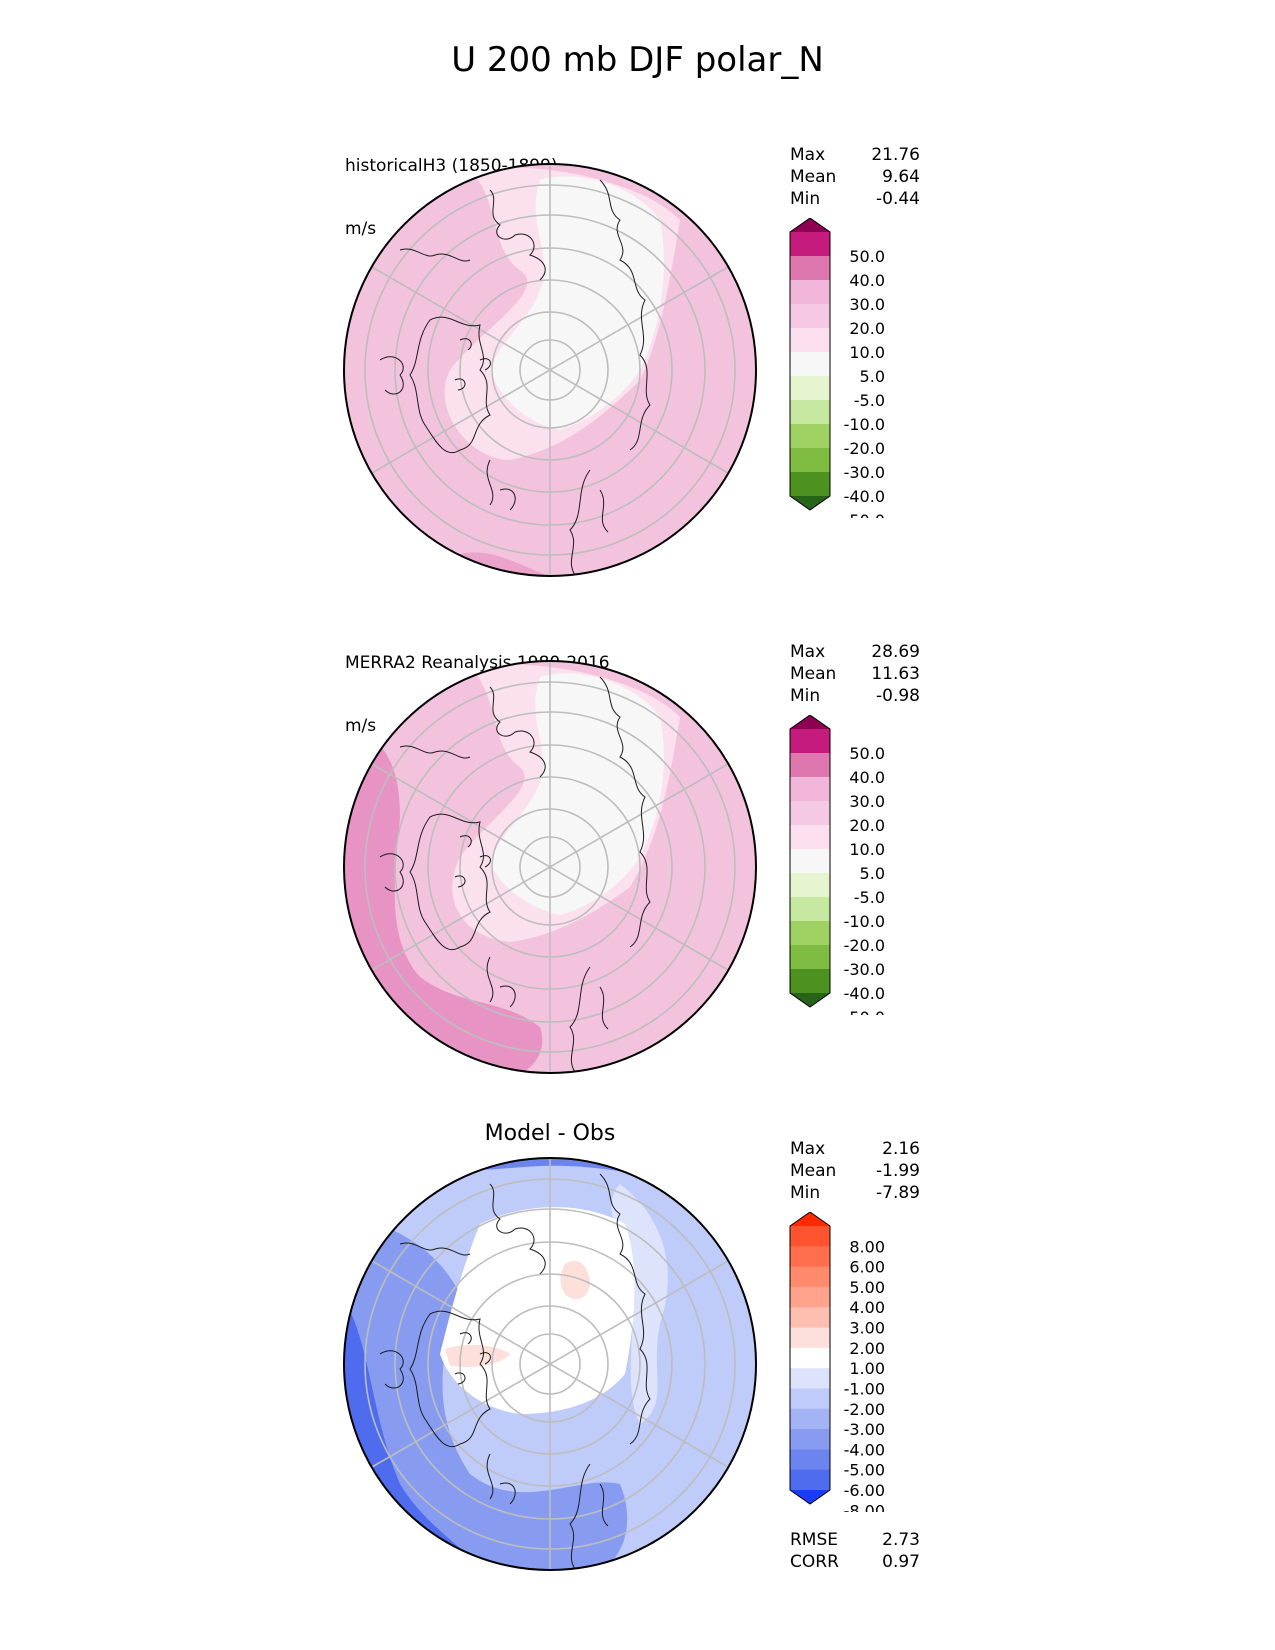 Image resolution: width=1275 pixels, height=1650 pixels. Describe the element at coordinates (550, 1133) in the screenshot. I see `difference-panel-title: Model - Obs` at that location.